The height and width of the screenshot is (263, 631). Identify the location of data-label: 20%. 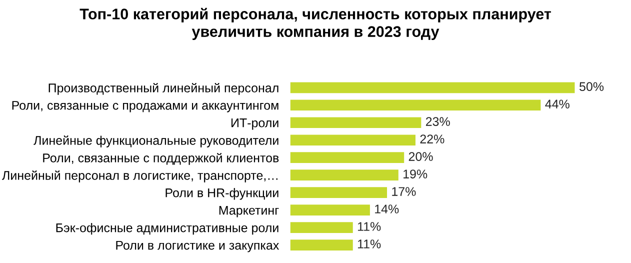
(420, 156).